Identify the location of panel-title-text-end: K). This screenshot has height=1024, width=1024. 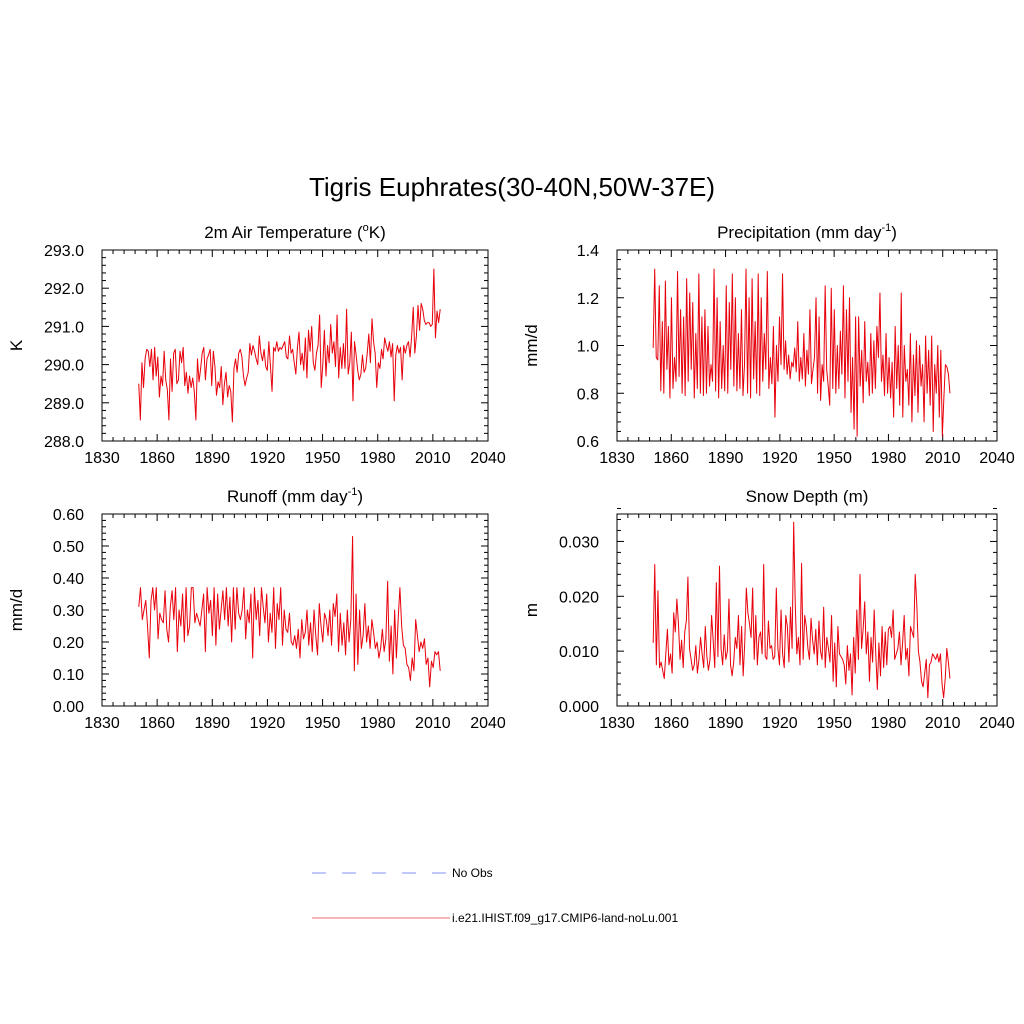
(377, 232).